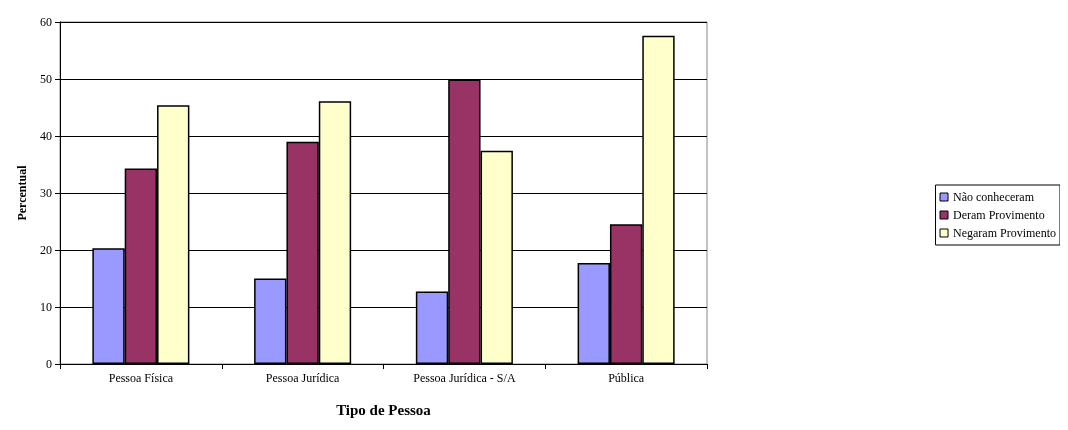  I want to click on x-tick-label: Pessoa Jurídica - S/A, so click(464, 378).